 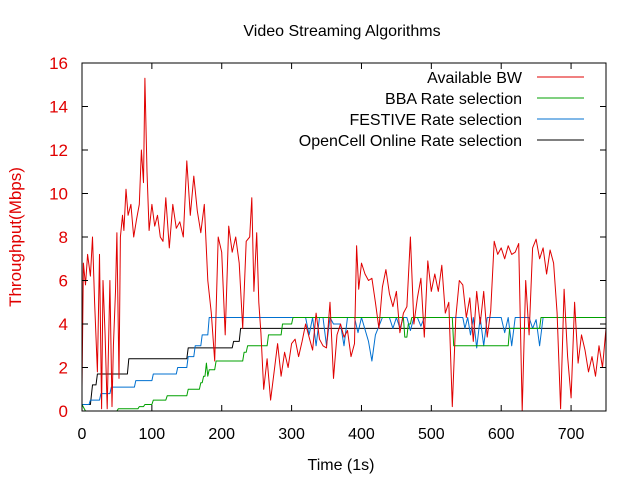 I want to click on legend-label: FESTIVE Rate selection, so click(x=435, y=120).